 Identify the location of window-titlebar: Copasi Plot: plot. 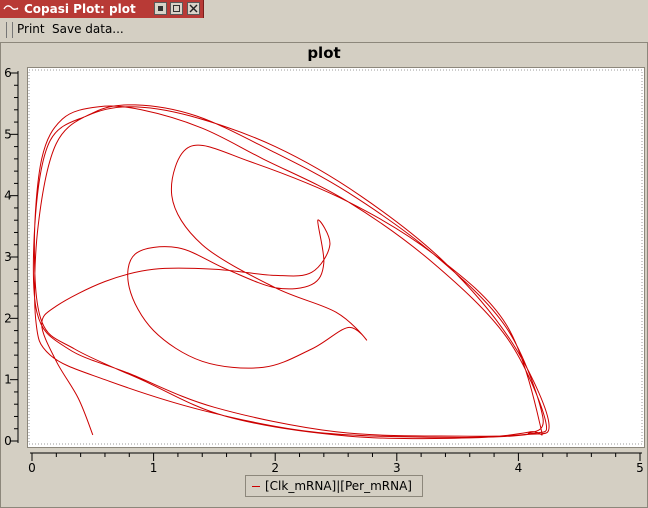
(102, 9).